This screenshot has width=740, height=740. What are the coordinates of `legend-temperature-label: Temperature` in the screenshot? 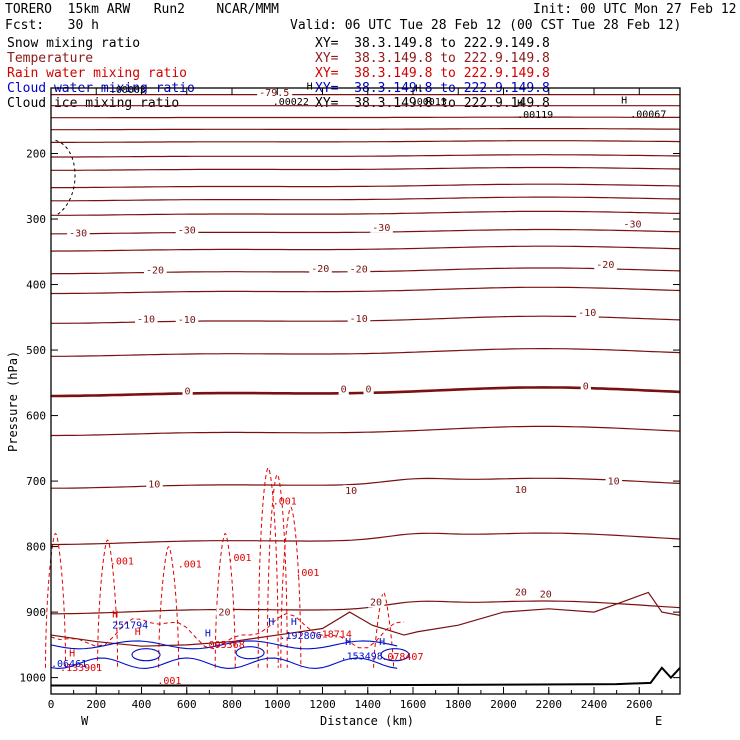 It's located at (50, 58).